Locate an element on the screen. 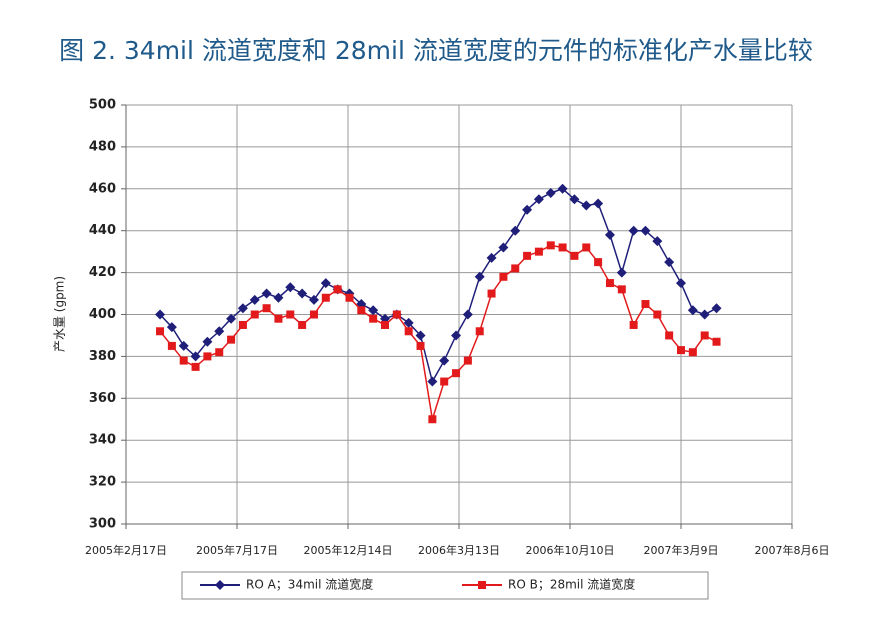 This screenshot has height=629, width=893. legend-marker is located at coordinates (482, 585).